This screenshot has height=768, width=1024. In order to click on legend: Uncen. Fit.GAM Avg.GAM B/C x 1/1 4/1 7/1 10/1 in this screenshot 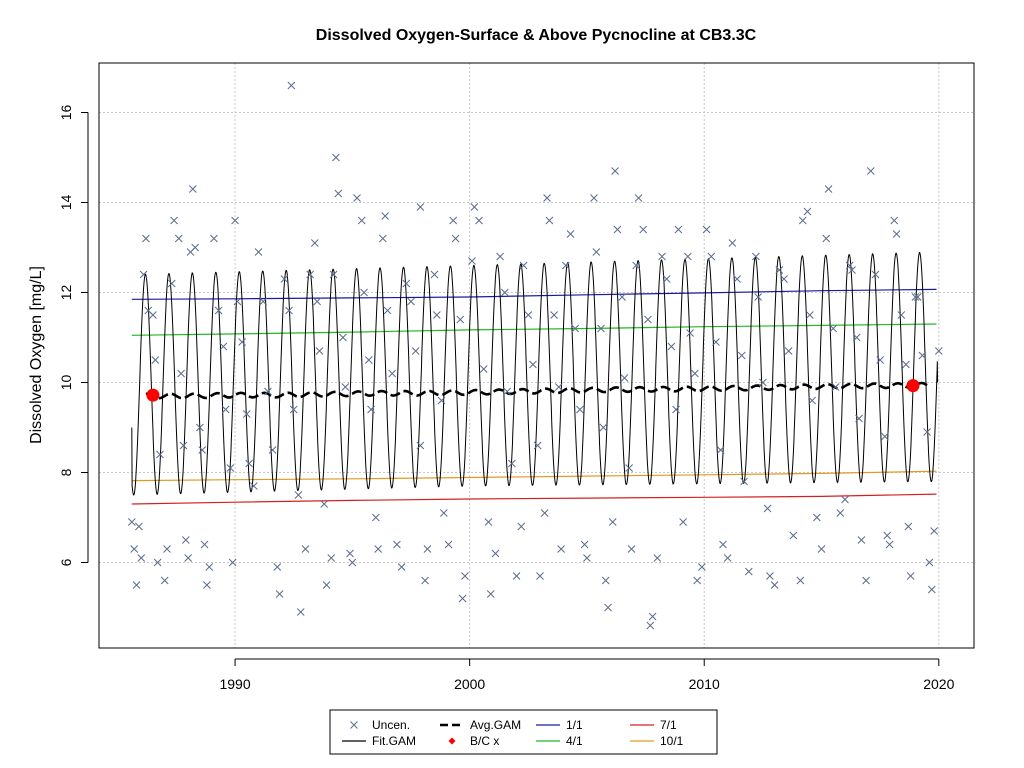, I will do `click(523, 732)`.